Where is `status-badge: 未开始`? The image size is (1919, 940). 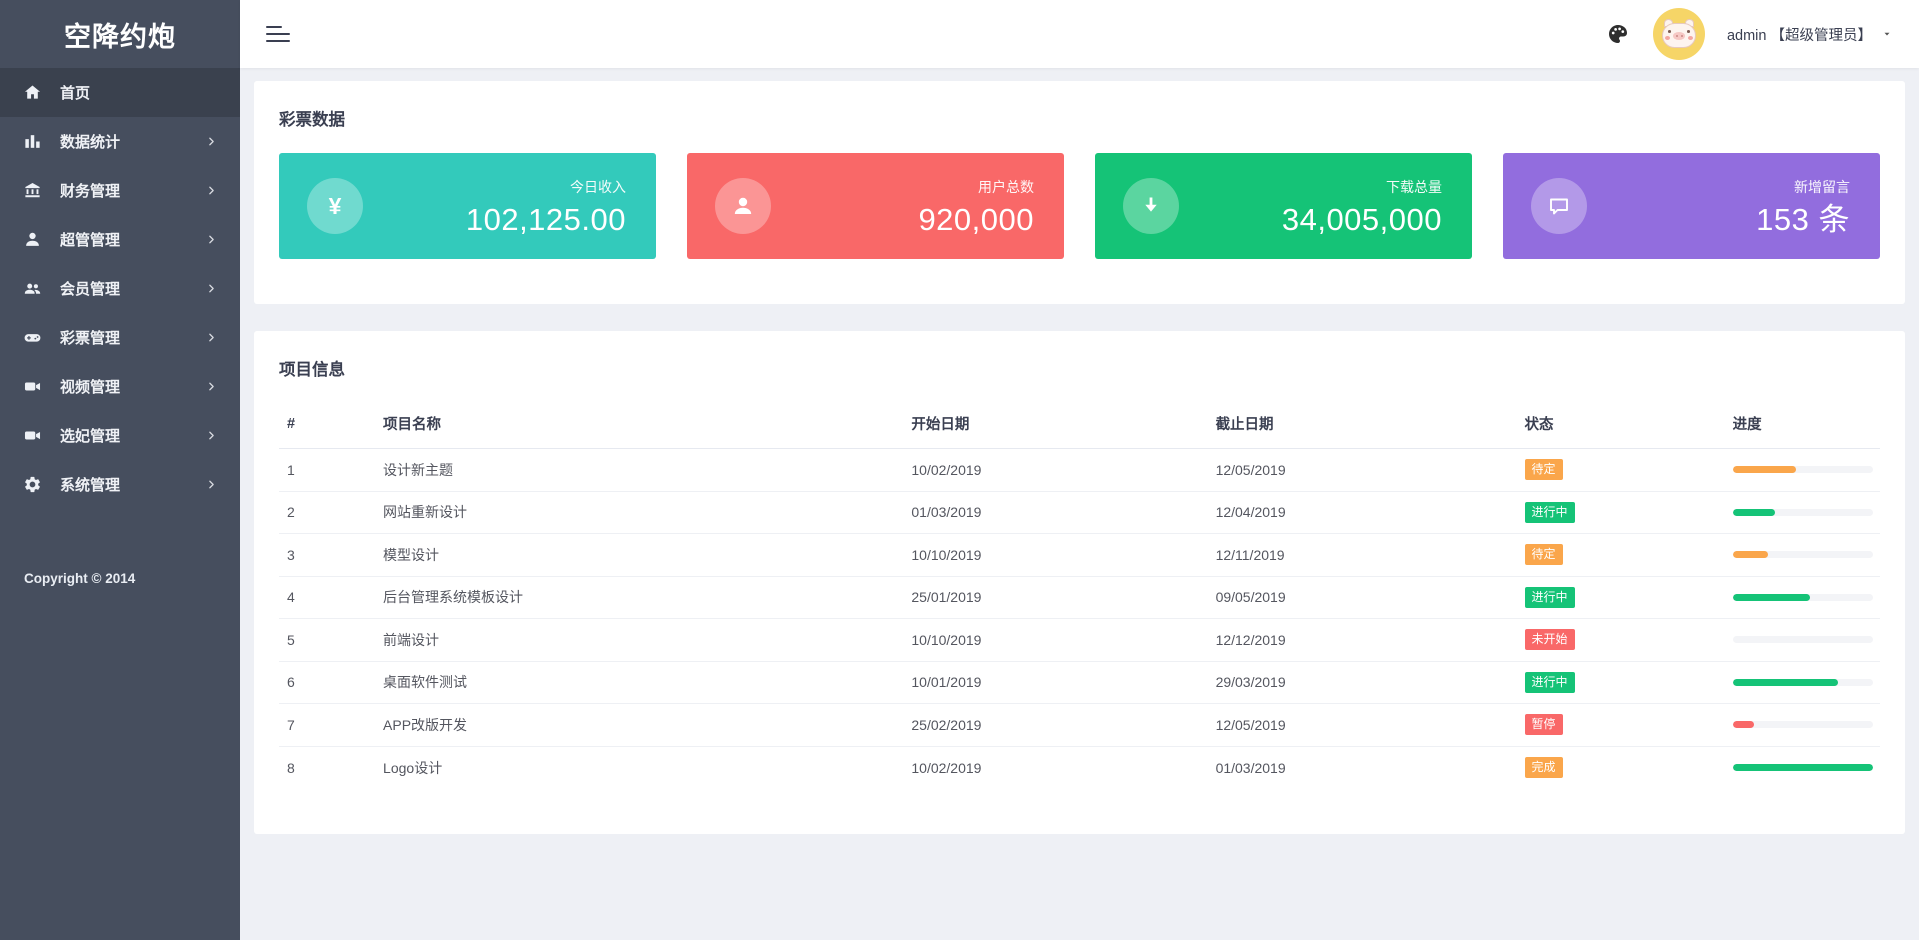
status-badge: 未开始 is located at coordinates (1549, 640).